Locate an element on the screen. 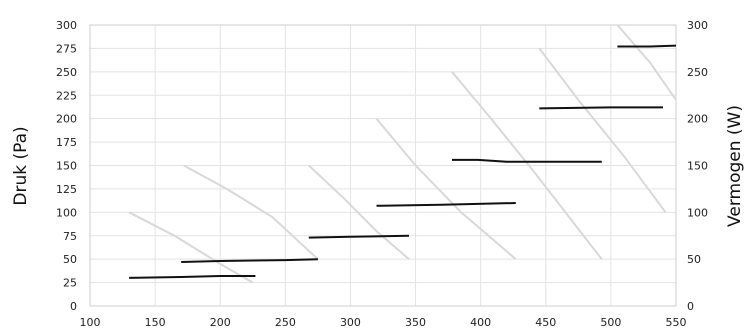 This screenshot has width=751, height=329. y-tick-label: 50 is located at coordinates (70, 259).